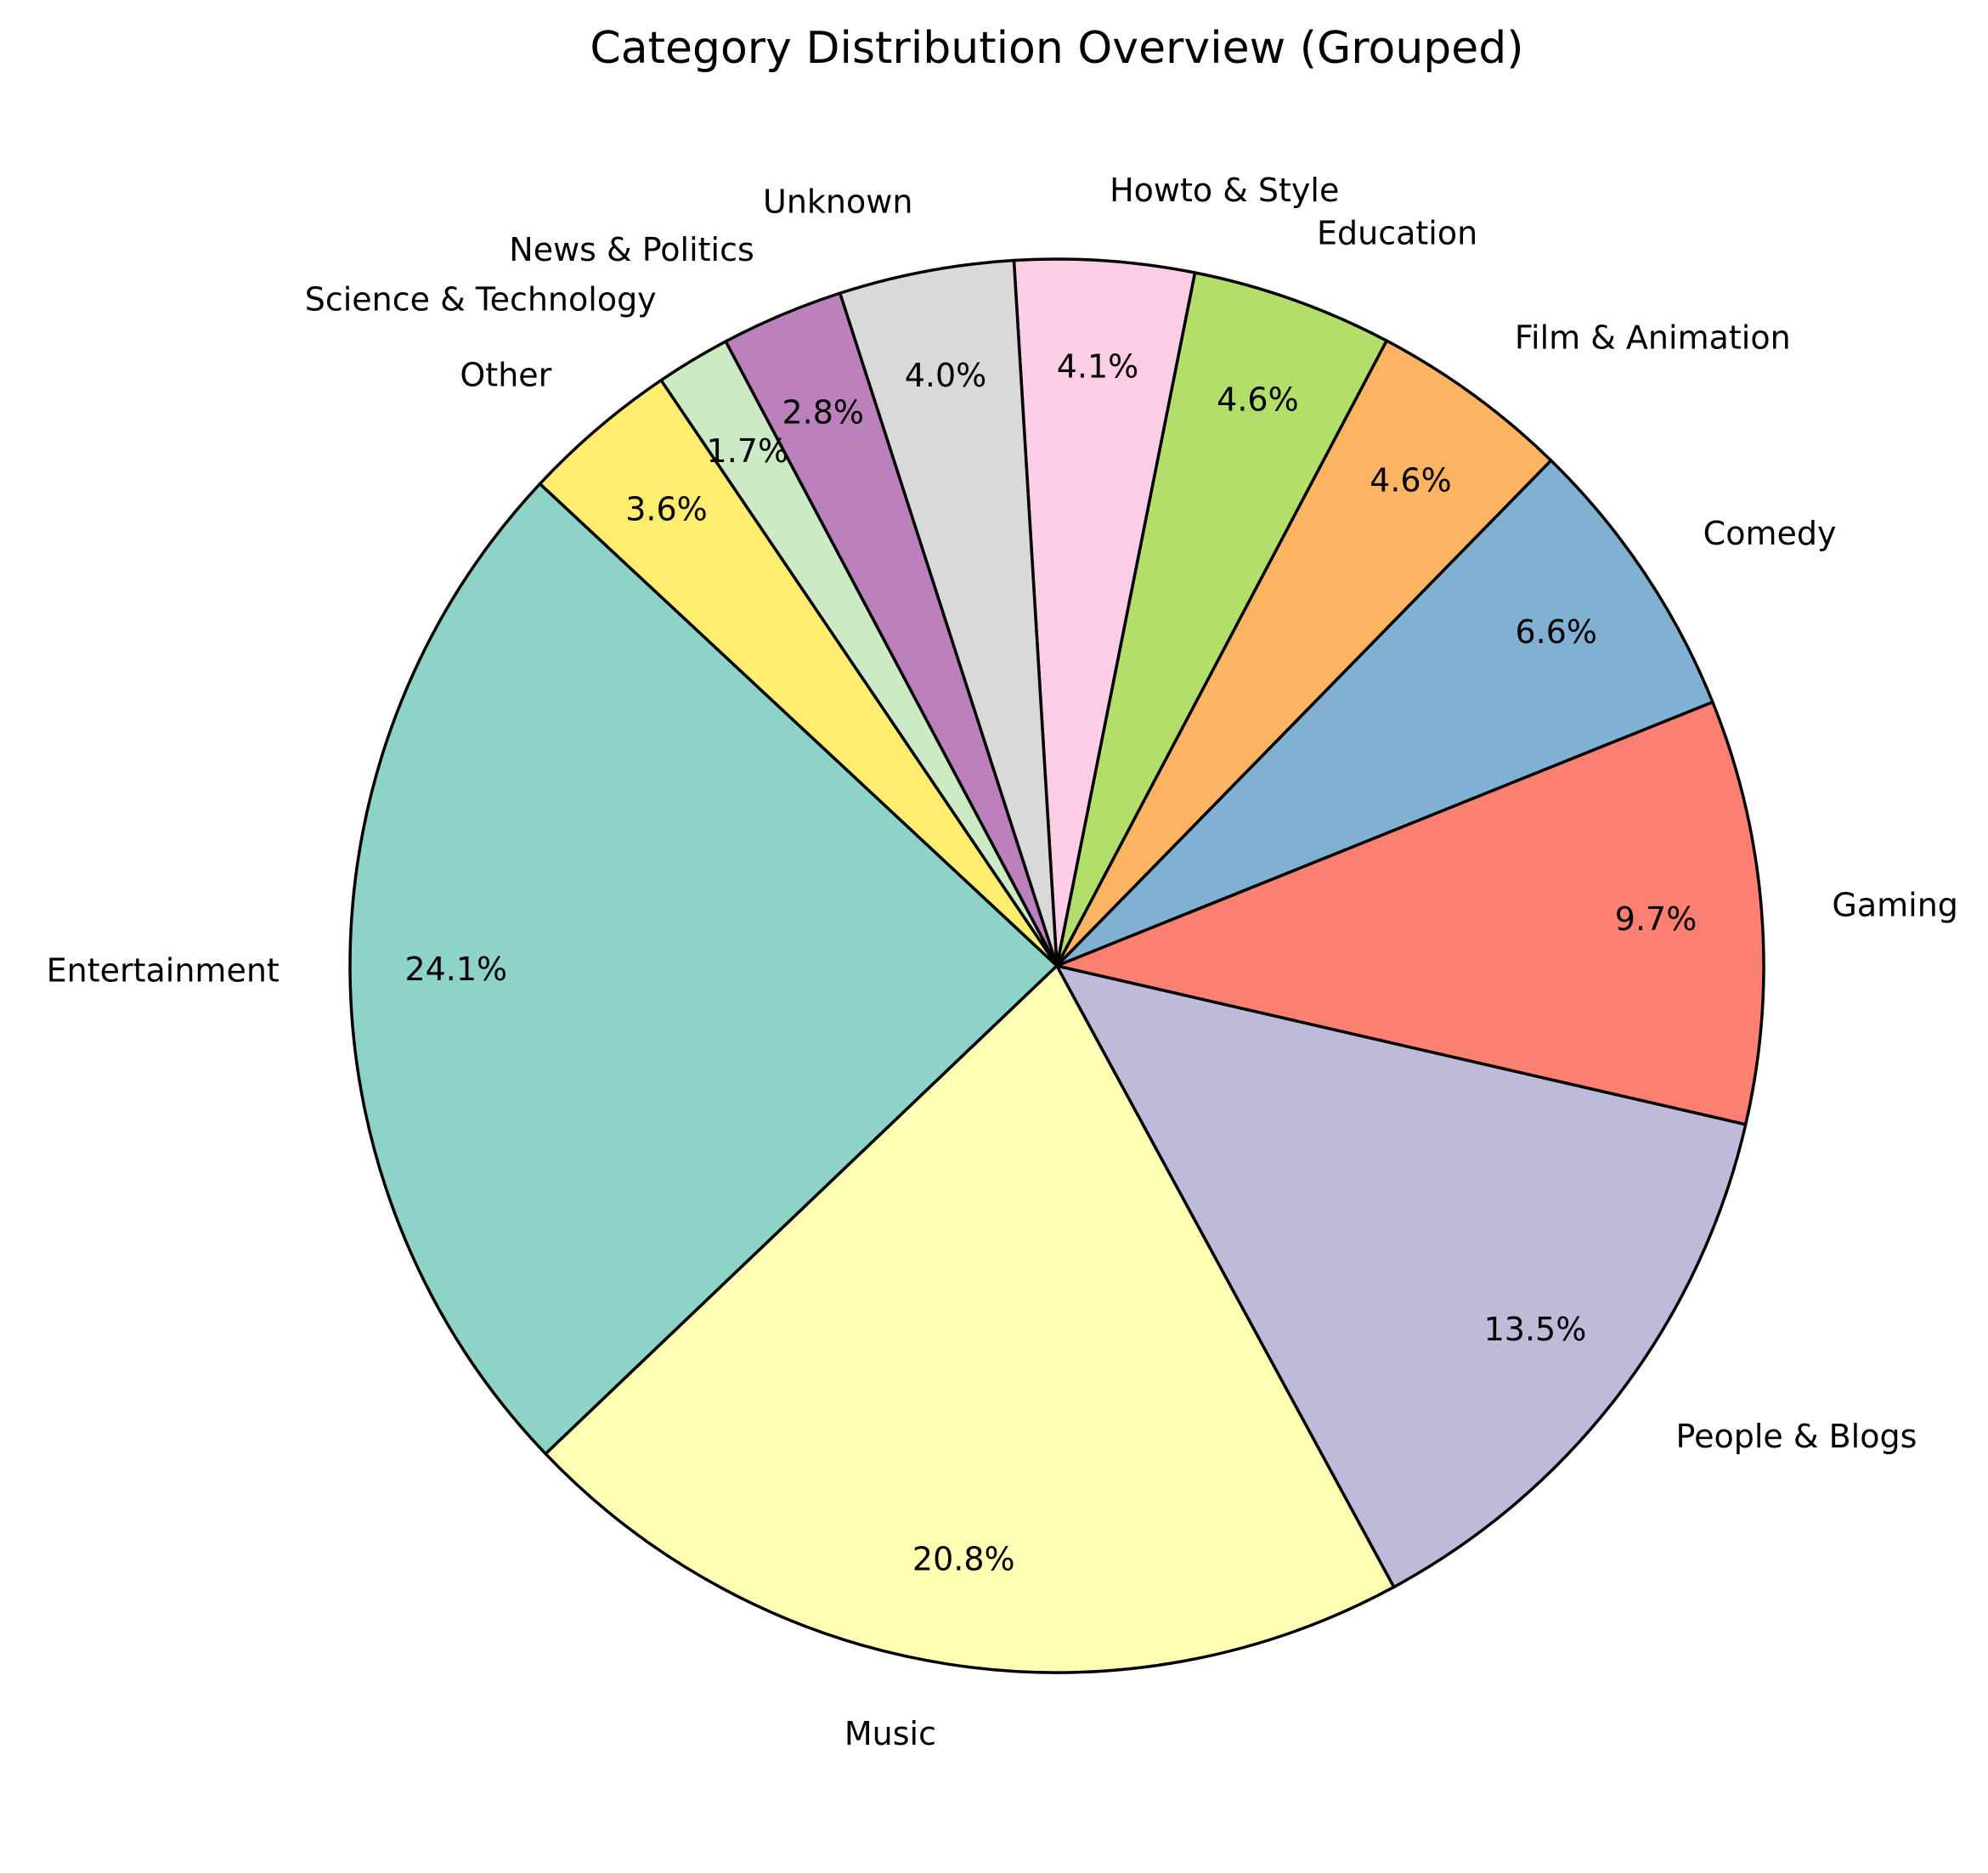 The width and height of the screenshot is (1988, 1873). What do you see at coordinates (837, 202) in the screenshot?
I see `category-label-unknown: Unknown` at bounding box center [837, 202].